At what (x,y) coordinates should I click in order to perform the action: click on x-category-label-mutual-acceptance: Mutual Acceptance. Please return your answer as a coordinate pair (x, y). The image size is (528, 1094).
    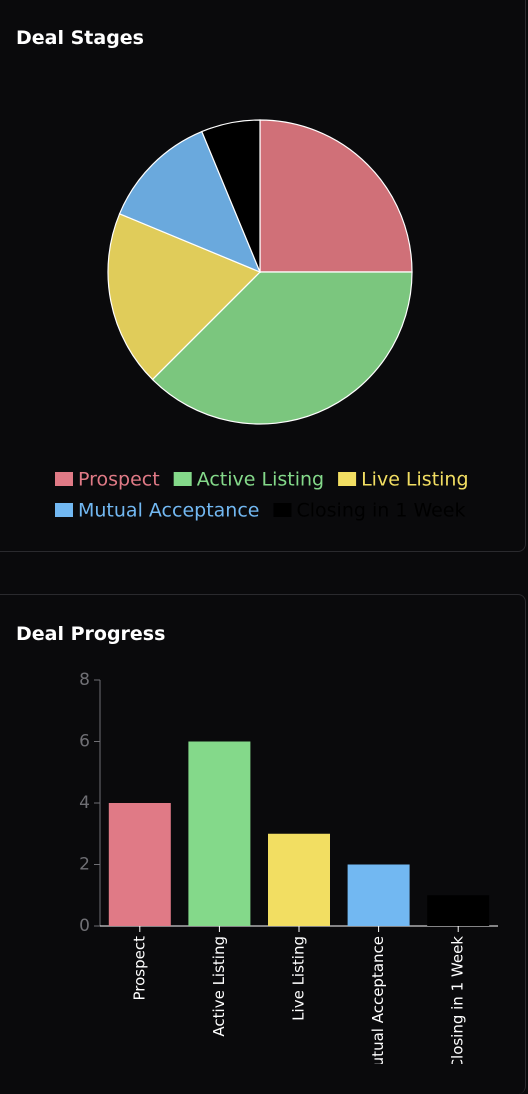
    Looking at the image, I should click on (378, 1007).